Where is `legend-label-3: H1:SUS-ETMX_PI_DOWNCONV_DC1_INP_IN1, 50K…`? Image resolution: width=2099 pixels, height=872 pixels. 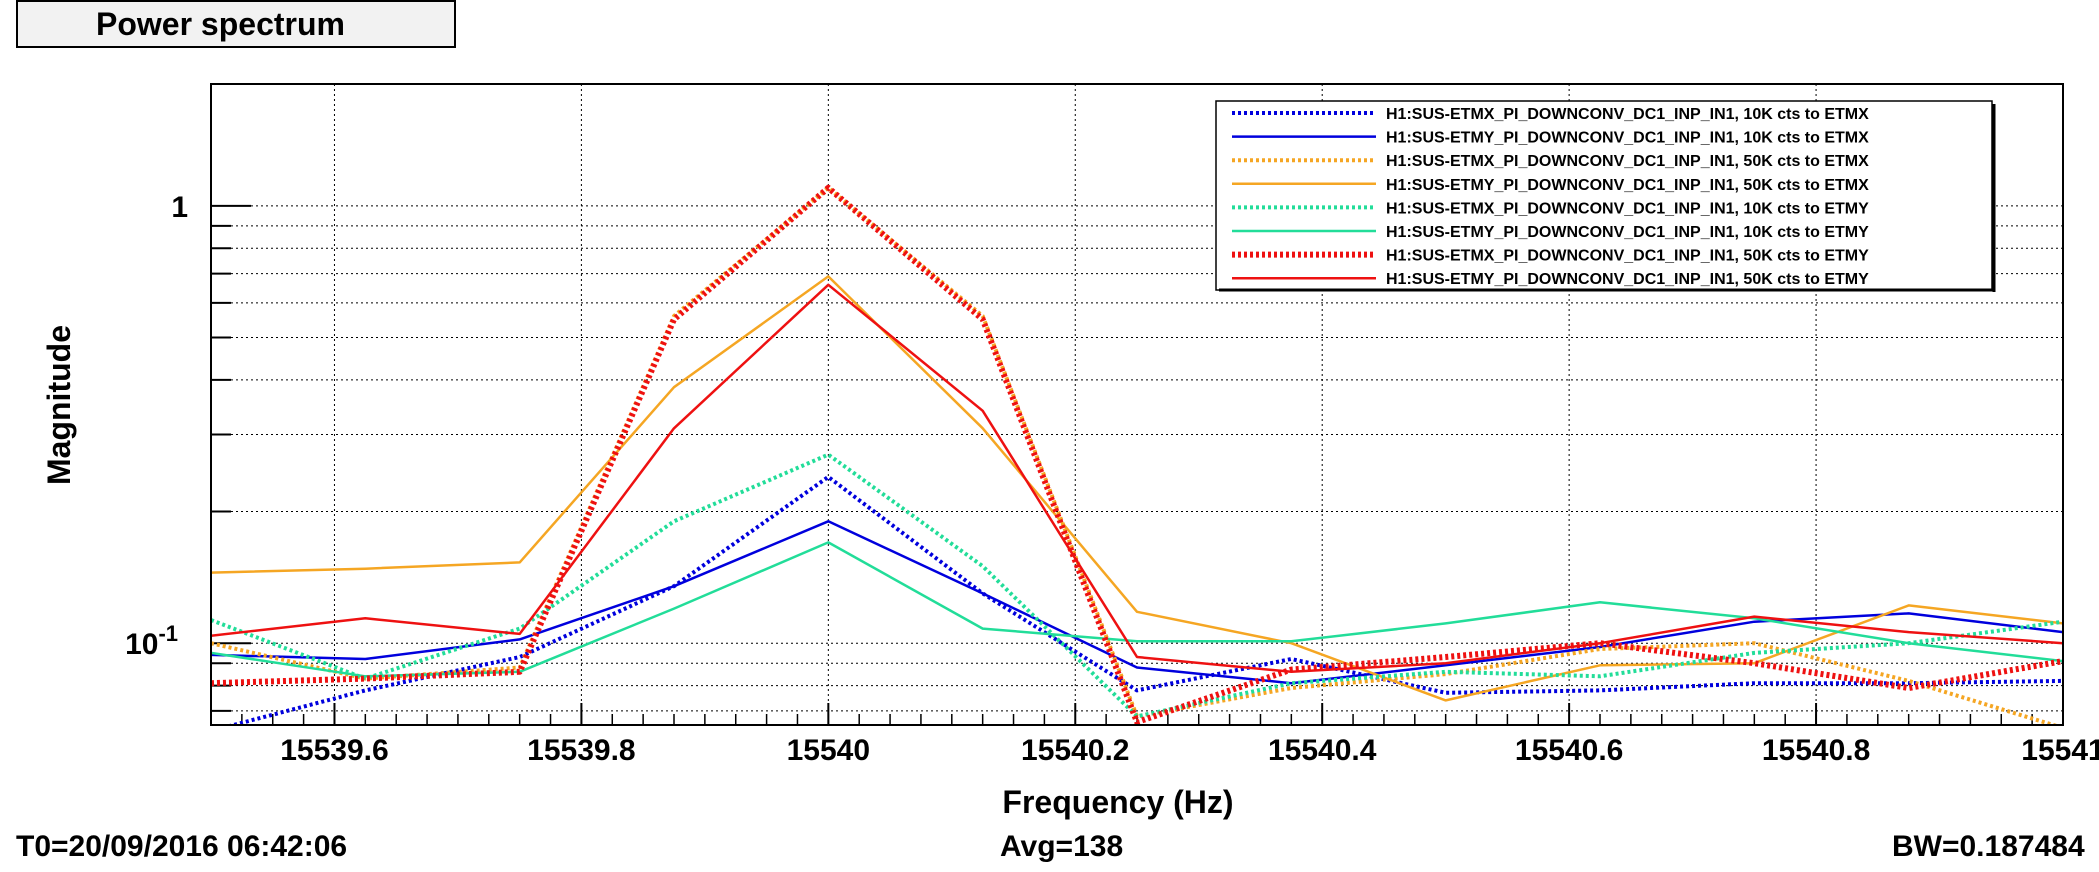 legend-label-3: H1:SUS-ETMX_PI_DOWNCONV_DC1_INP_IN1, 50K… is located at coordinates (1627, 161).